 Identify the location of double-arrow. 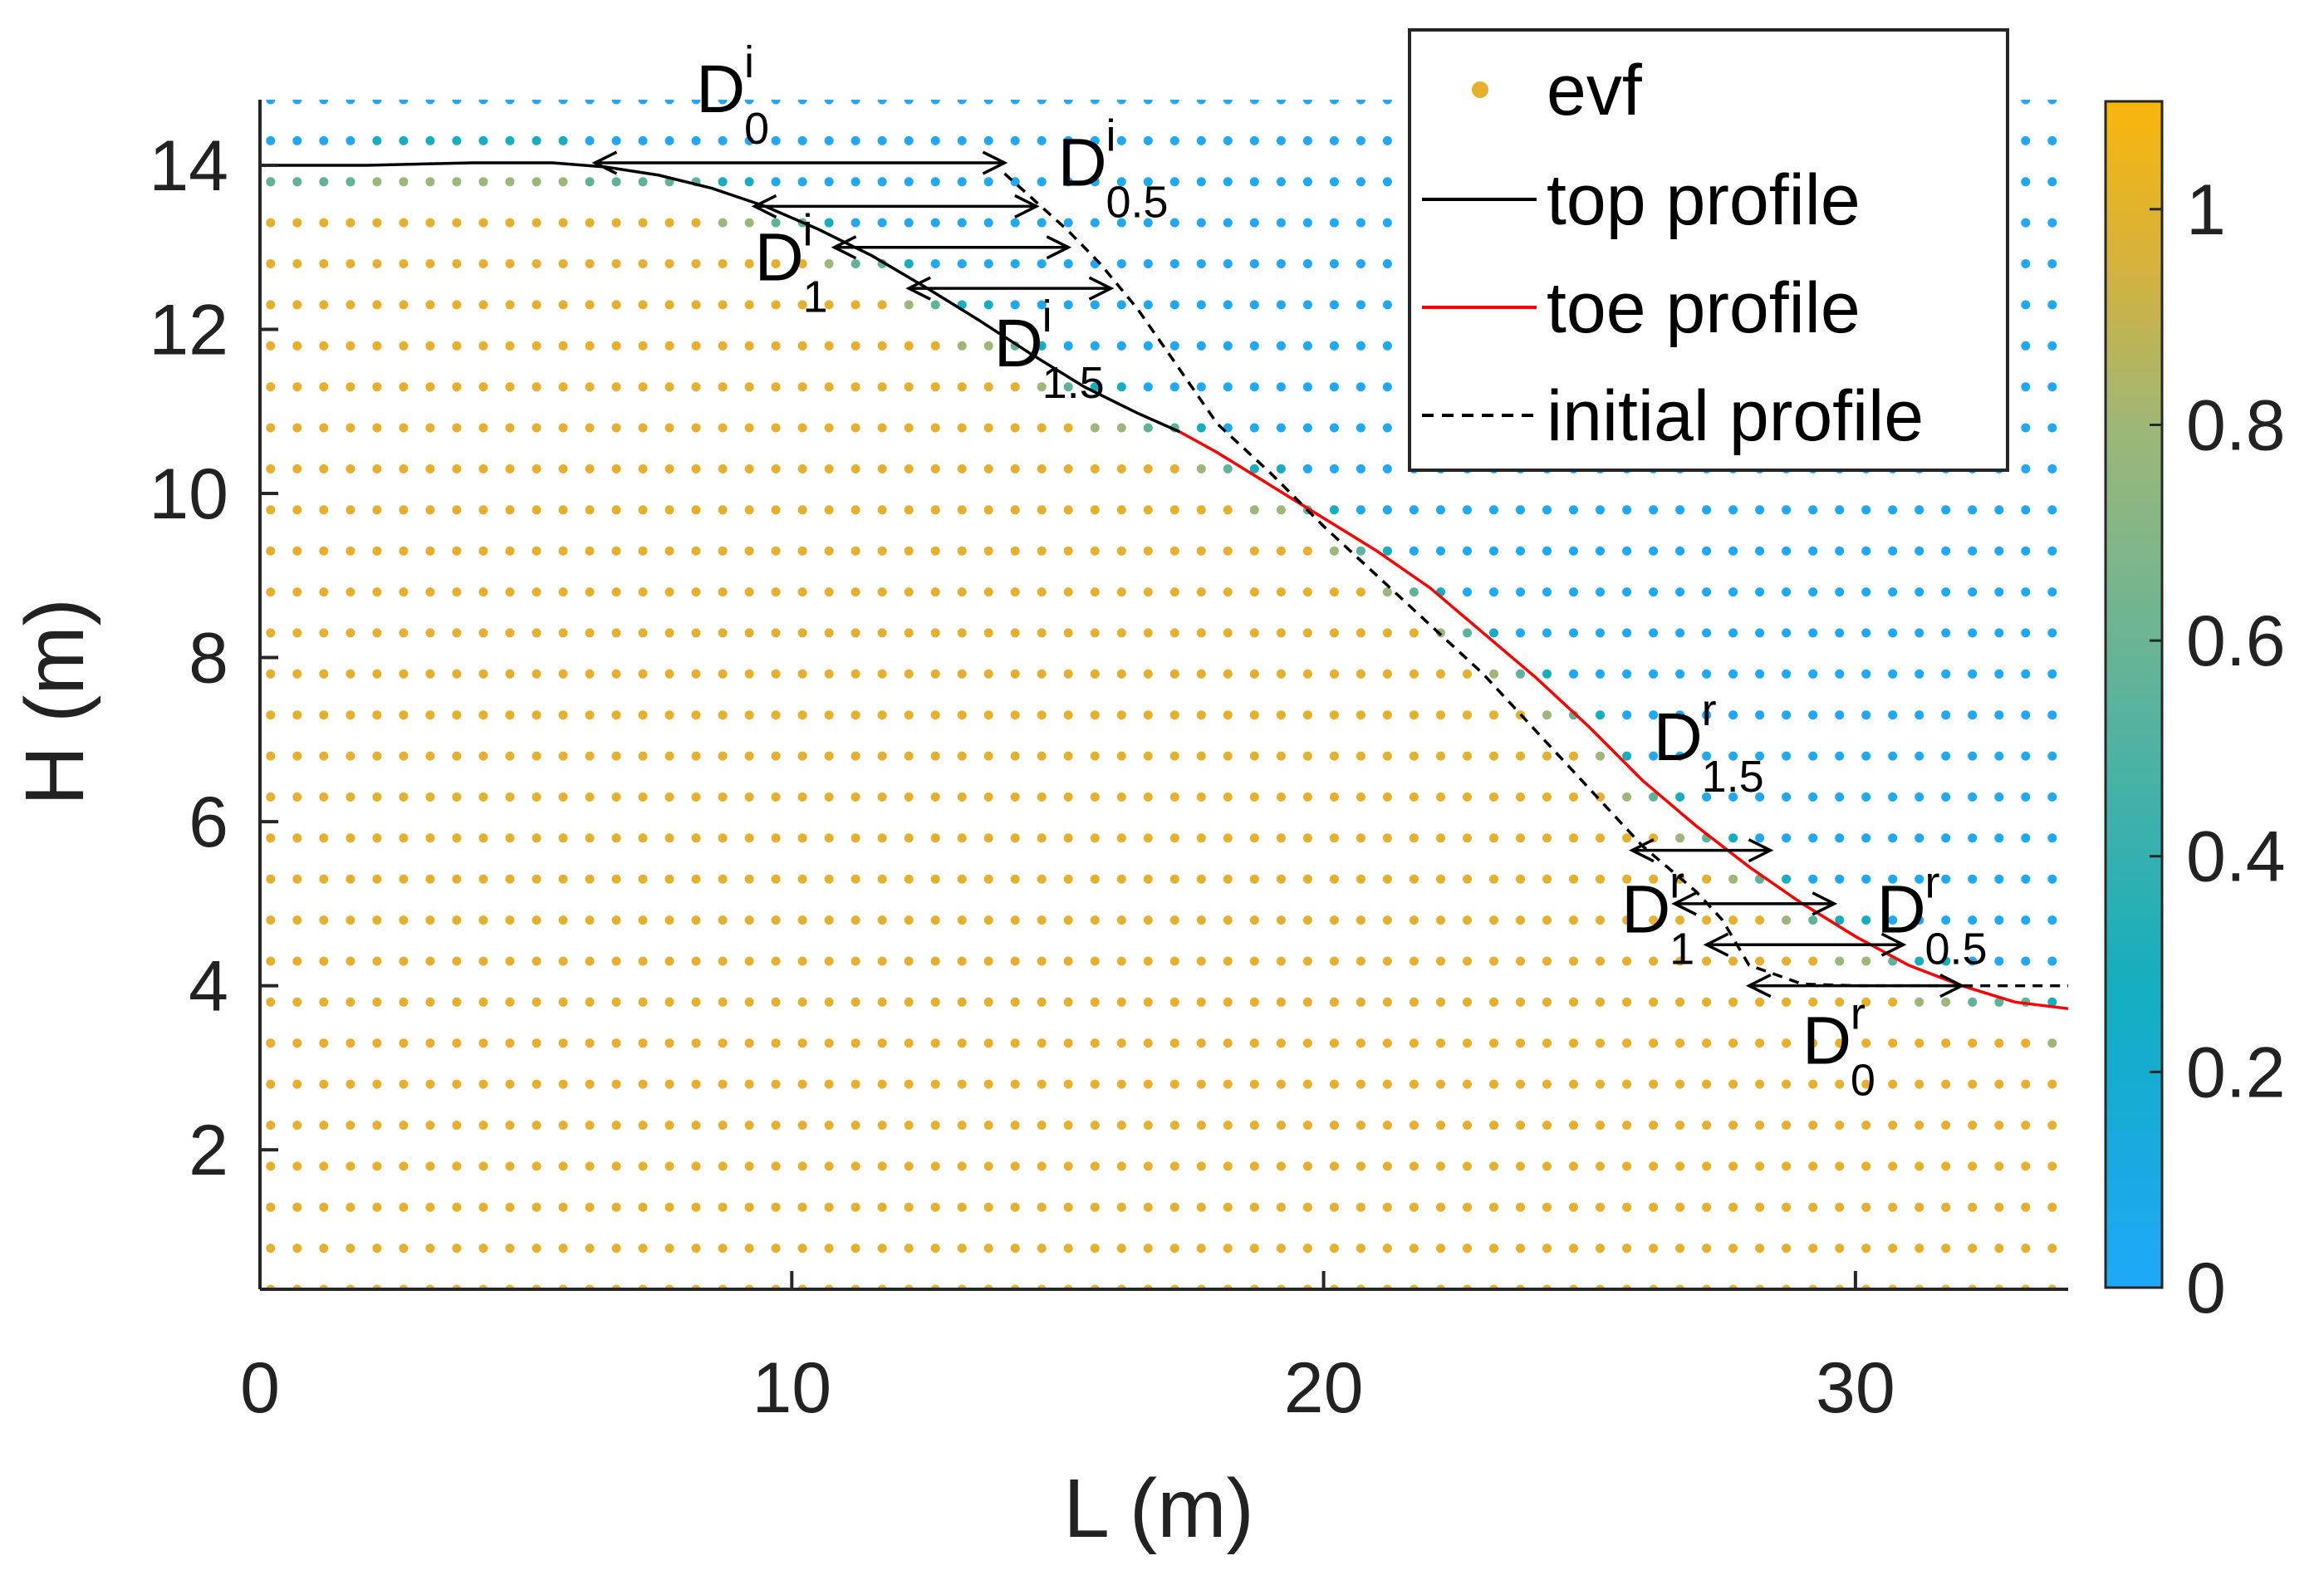
(1855, 986).